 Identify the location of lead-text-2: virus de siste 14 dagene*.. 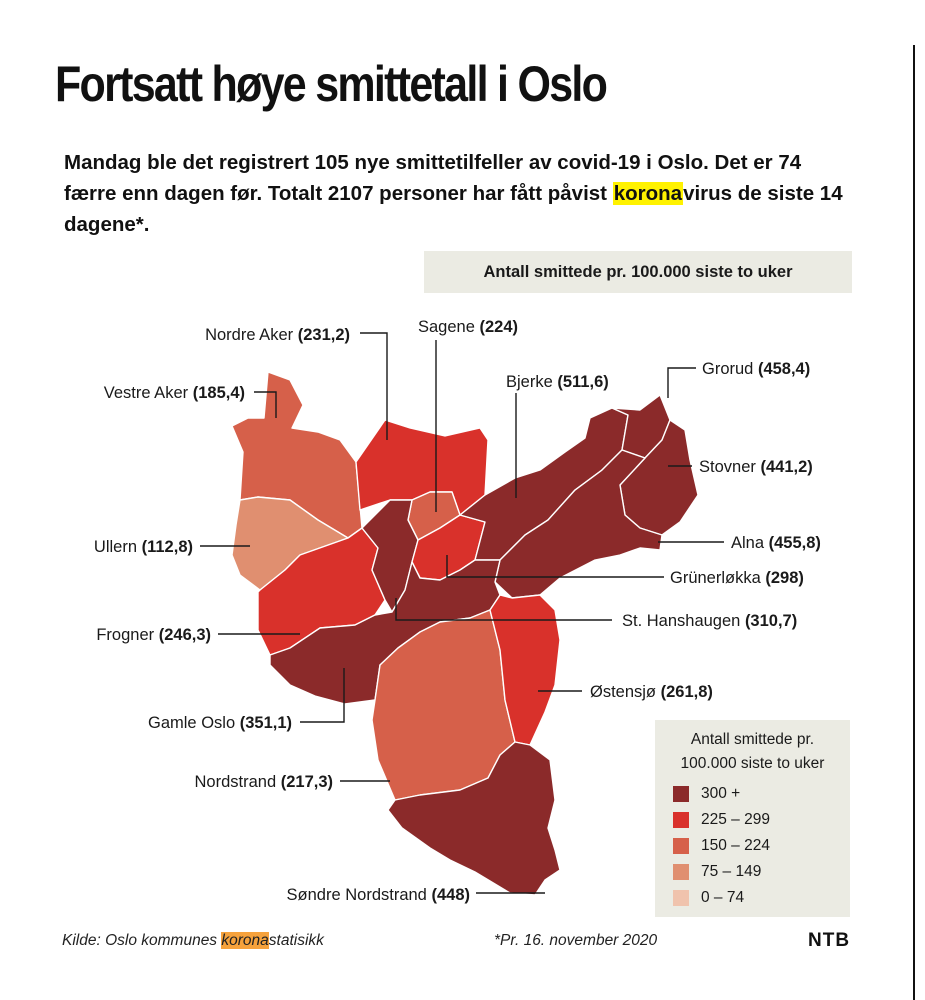
(453, 209).